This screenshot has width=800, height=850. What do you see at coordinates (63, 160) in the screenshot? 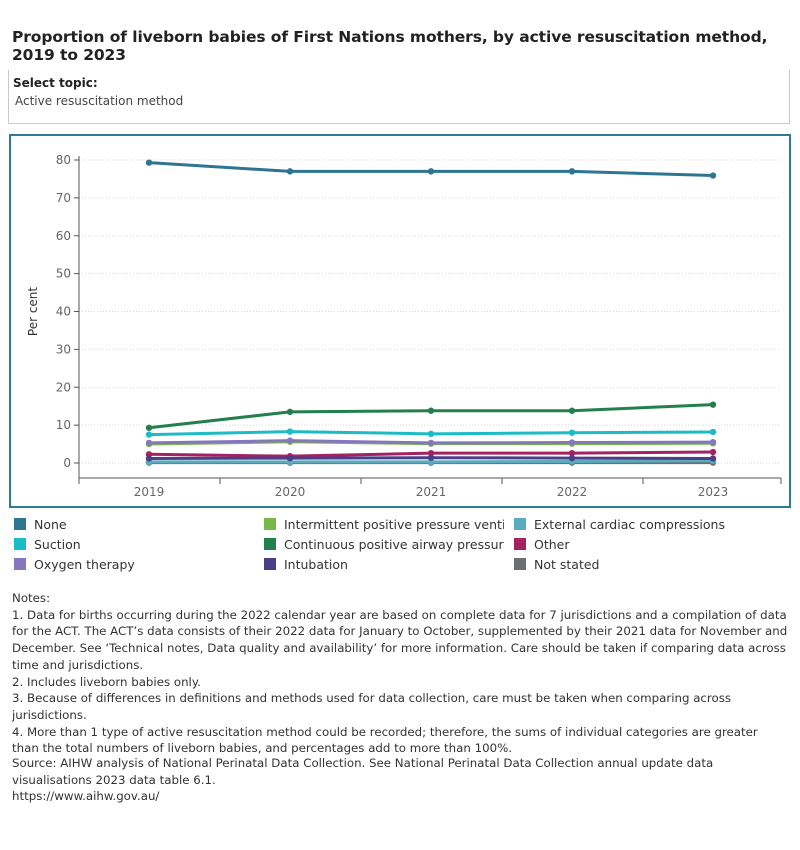
I see `y-tick-label: 80` at bounding box center [63, 160].